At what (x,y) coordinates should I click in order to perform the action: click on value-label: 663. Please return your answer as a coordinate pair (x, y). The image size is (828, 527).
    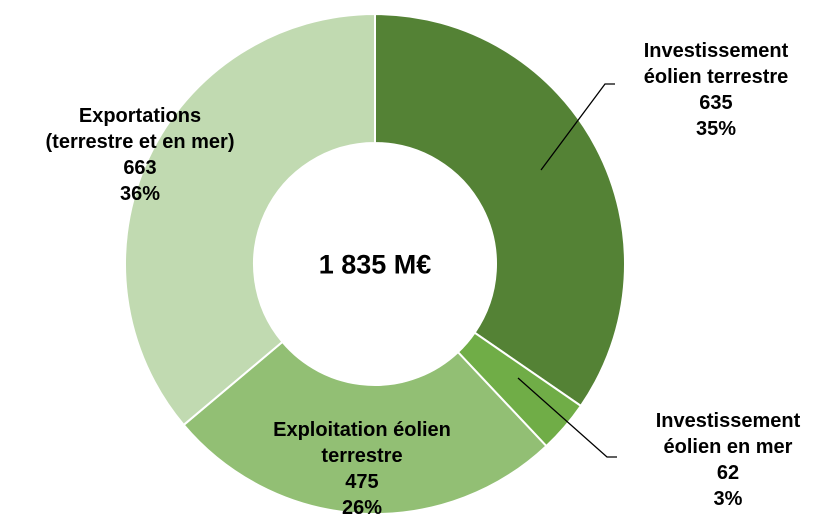
    Looking at the image, I should click on (140, 168).